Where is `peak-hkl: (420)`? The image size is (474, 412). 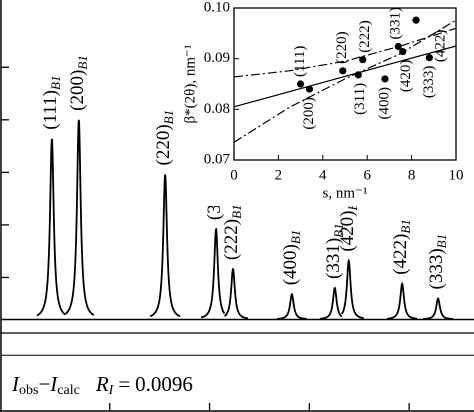 peak-hkl: (420) is located at coordinates (347, 230).